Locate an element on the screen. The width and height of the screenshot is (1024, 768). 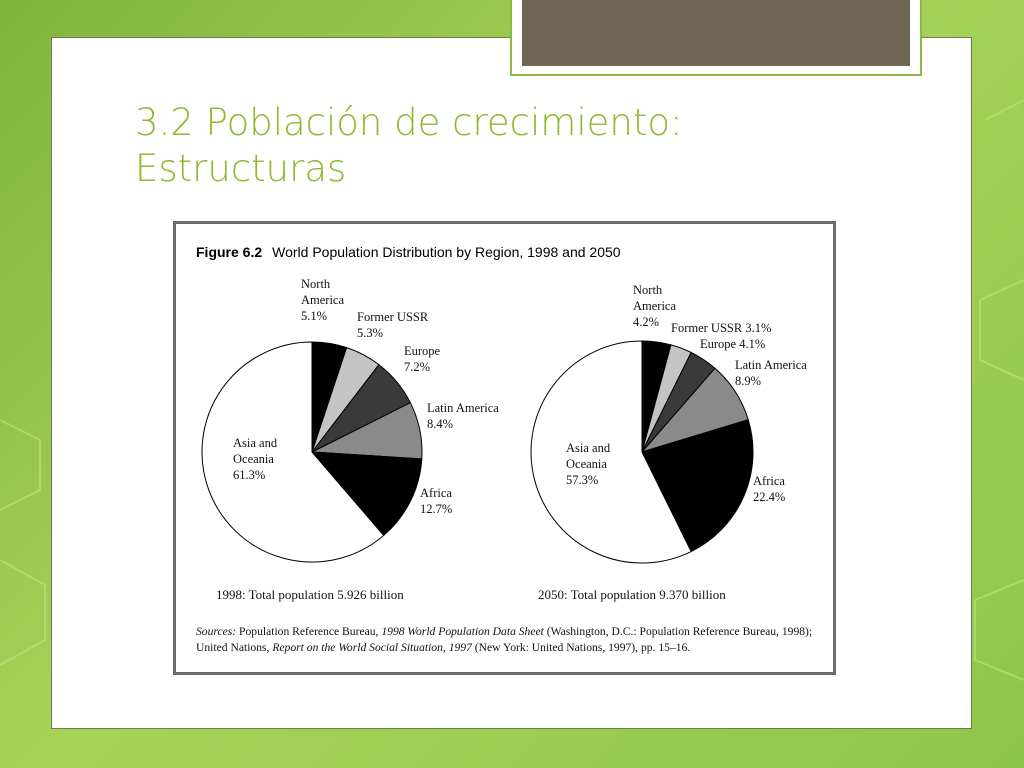
slide-title-line-2: Estructuras is located at coordinates (241, 168).